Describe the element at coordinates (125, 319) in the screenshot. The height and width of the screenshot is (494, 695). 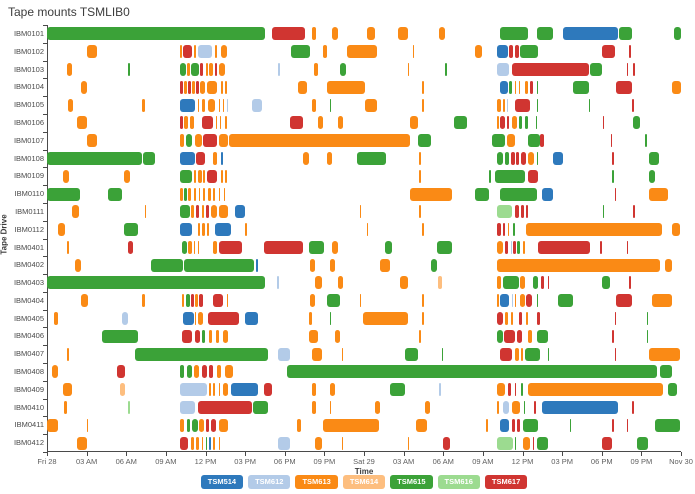
I see `mount-bar-tsm612` at that location.